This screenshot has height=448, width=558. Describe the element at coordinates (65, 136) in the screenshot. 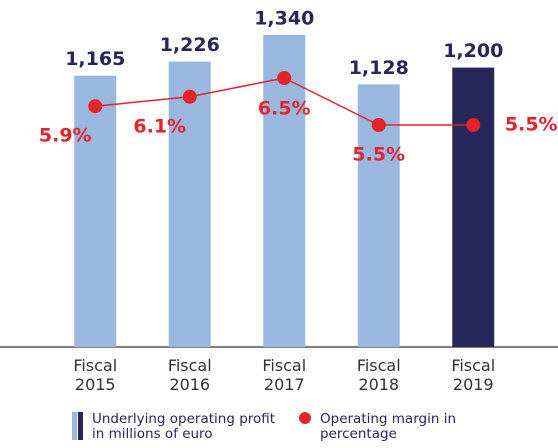

I see `margin-value-label: 5.9%` at that location.